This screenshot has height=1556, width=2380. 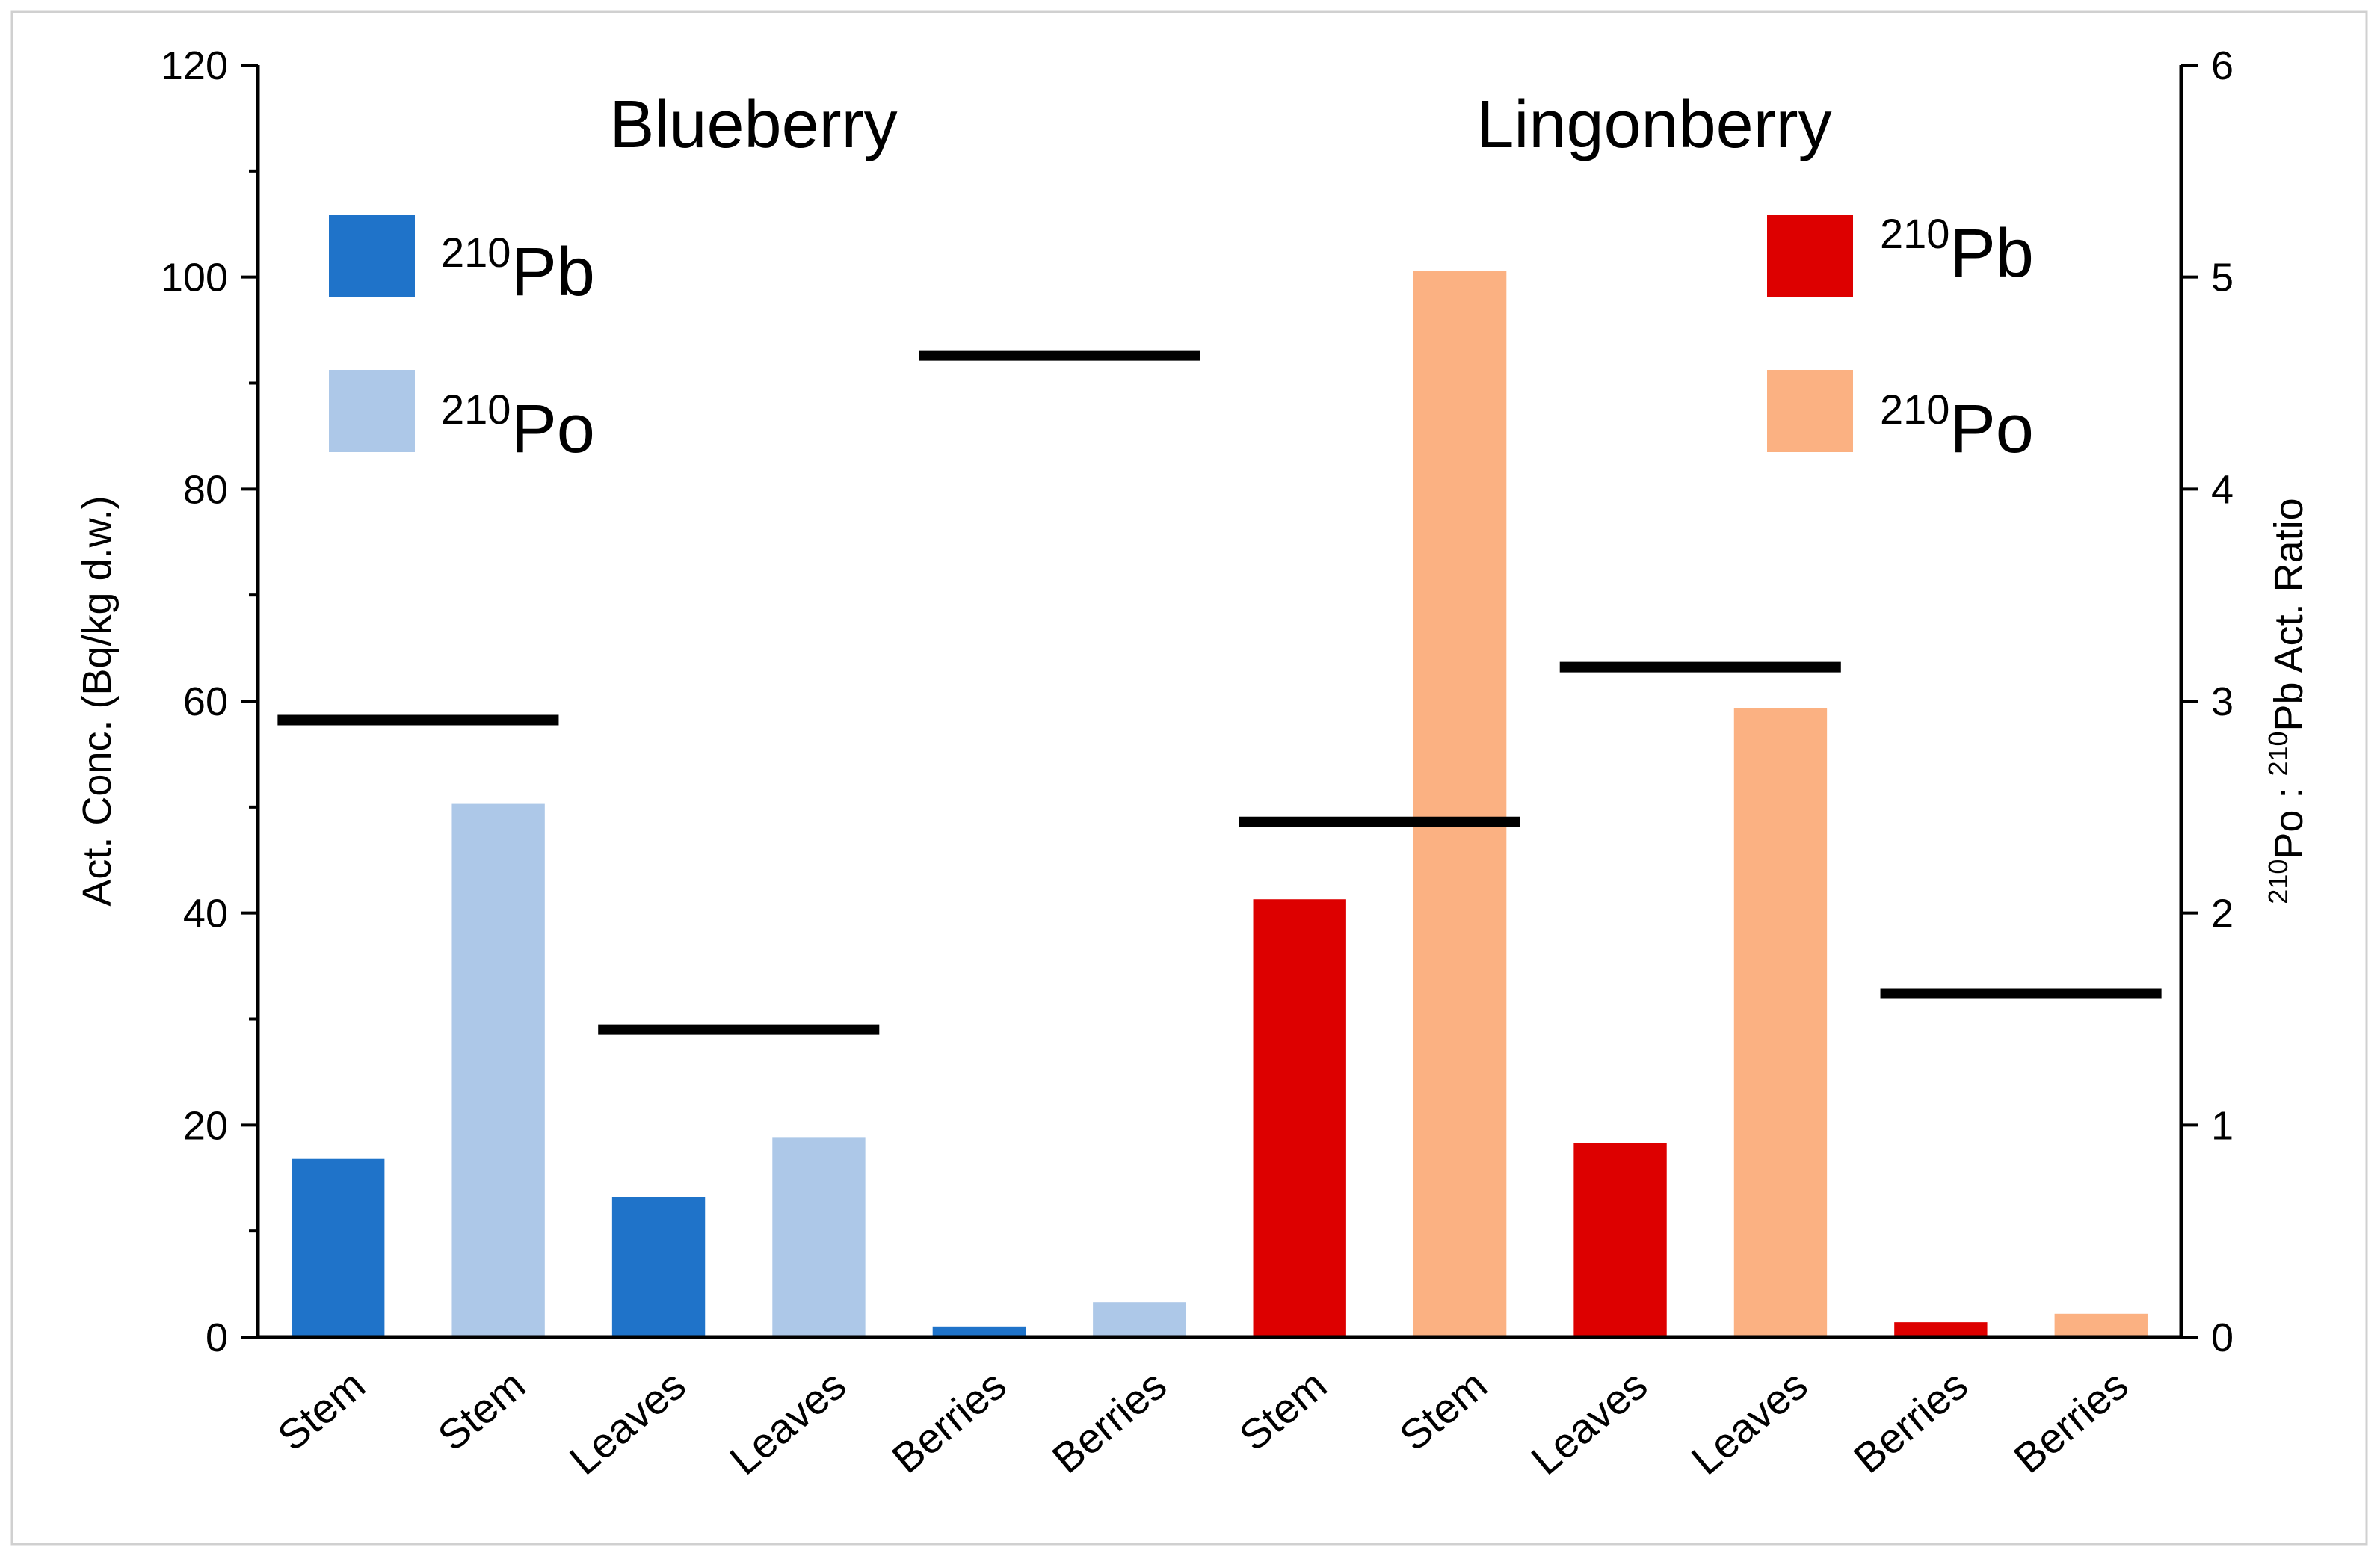 I want to click on lingonberry-title: Lingonberry, so click(x=1653, y=125).